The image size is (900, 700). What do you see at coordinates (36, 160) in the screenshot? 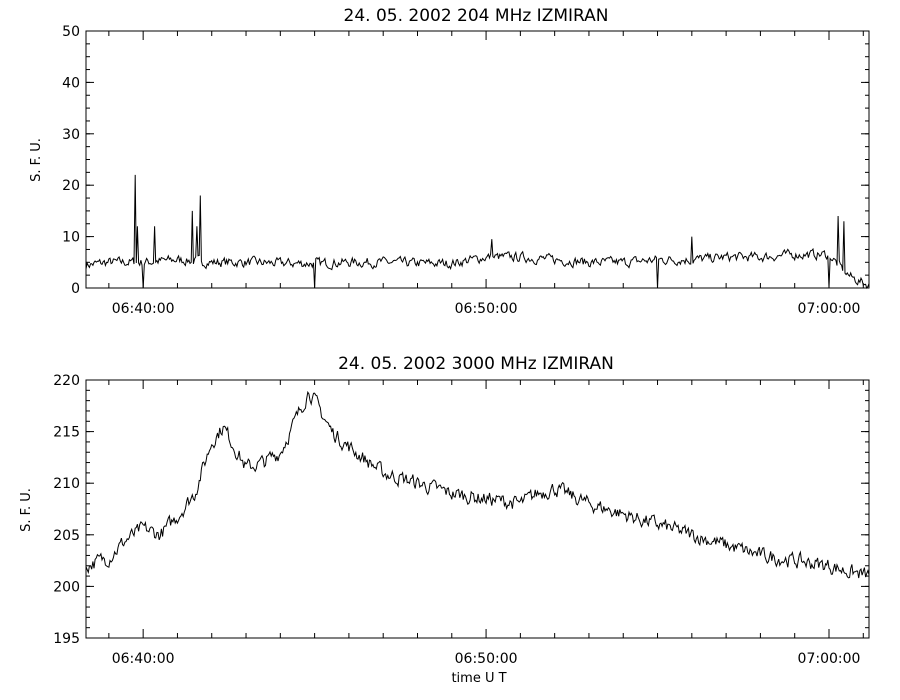
I see `y-axis-label-204mhz: S. F. U.` at bounding box center [36, 160].